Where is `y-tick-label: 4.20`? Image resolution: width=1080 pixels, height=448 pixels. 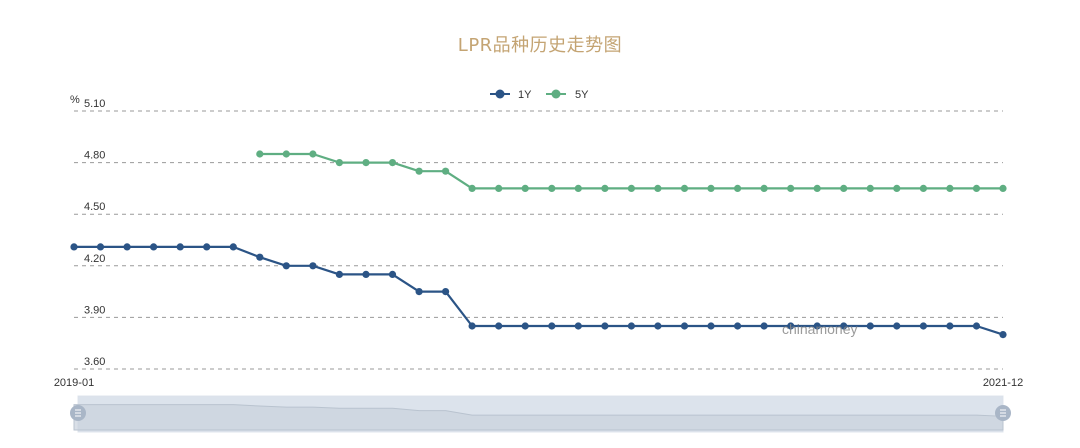 y-tick-label: 4.20 is located at coordinates (94, 259).